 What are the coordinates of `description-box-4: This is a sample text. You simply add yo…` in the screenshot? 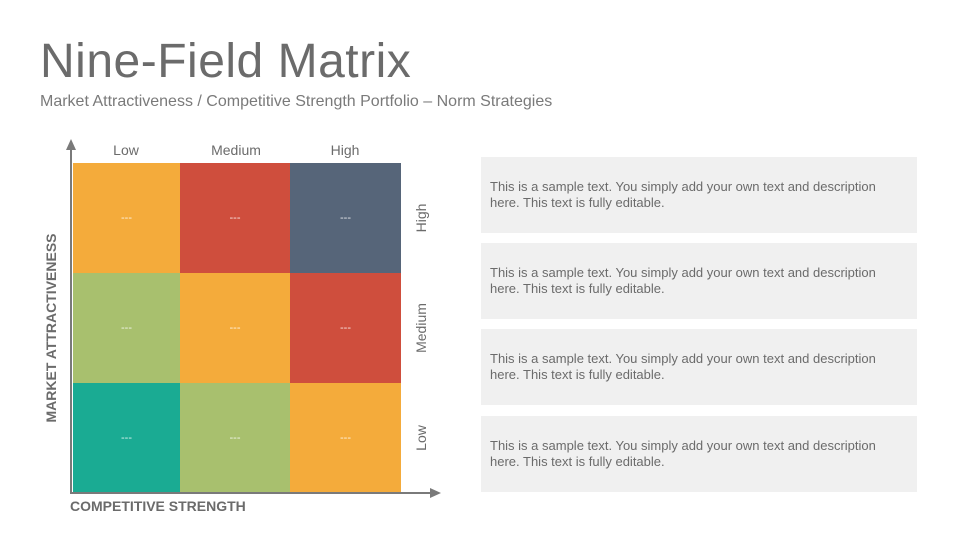 It's located at (699, 454).